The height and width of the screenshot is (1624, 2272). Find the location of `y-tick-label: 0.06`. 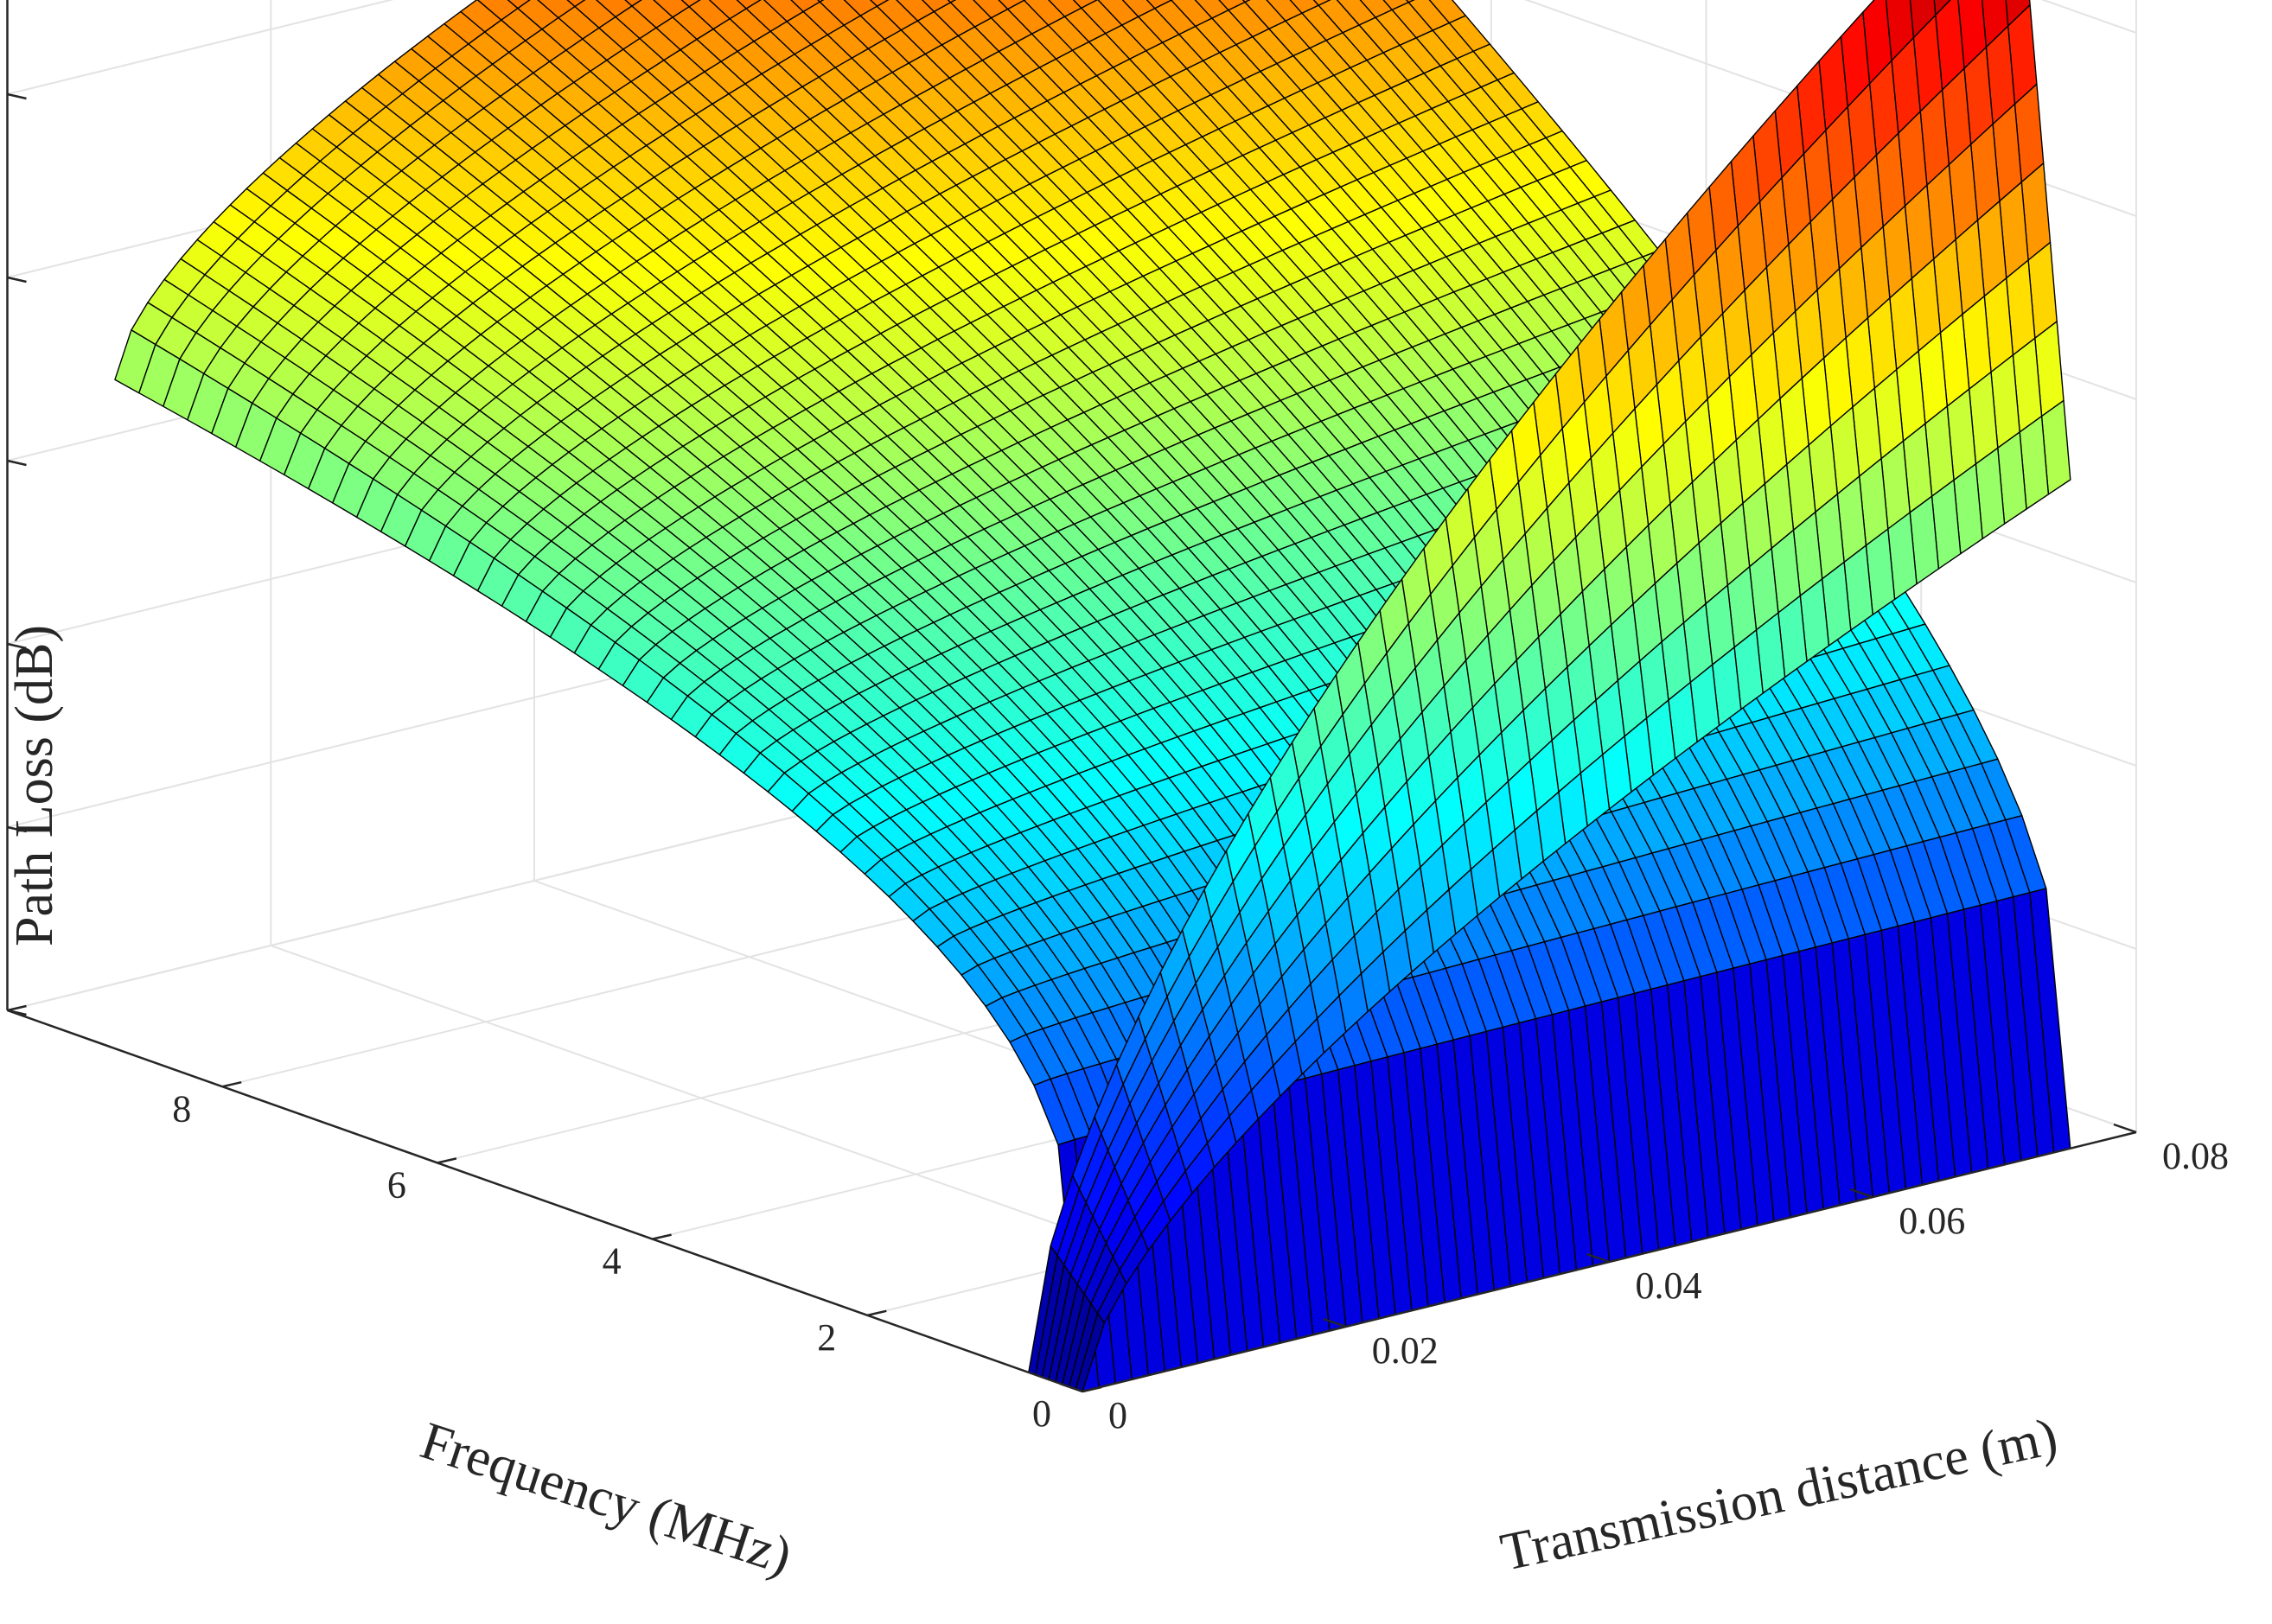

y-tick-label: 0.06 is located at coordinates (1932, 1221).